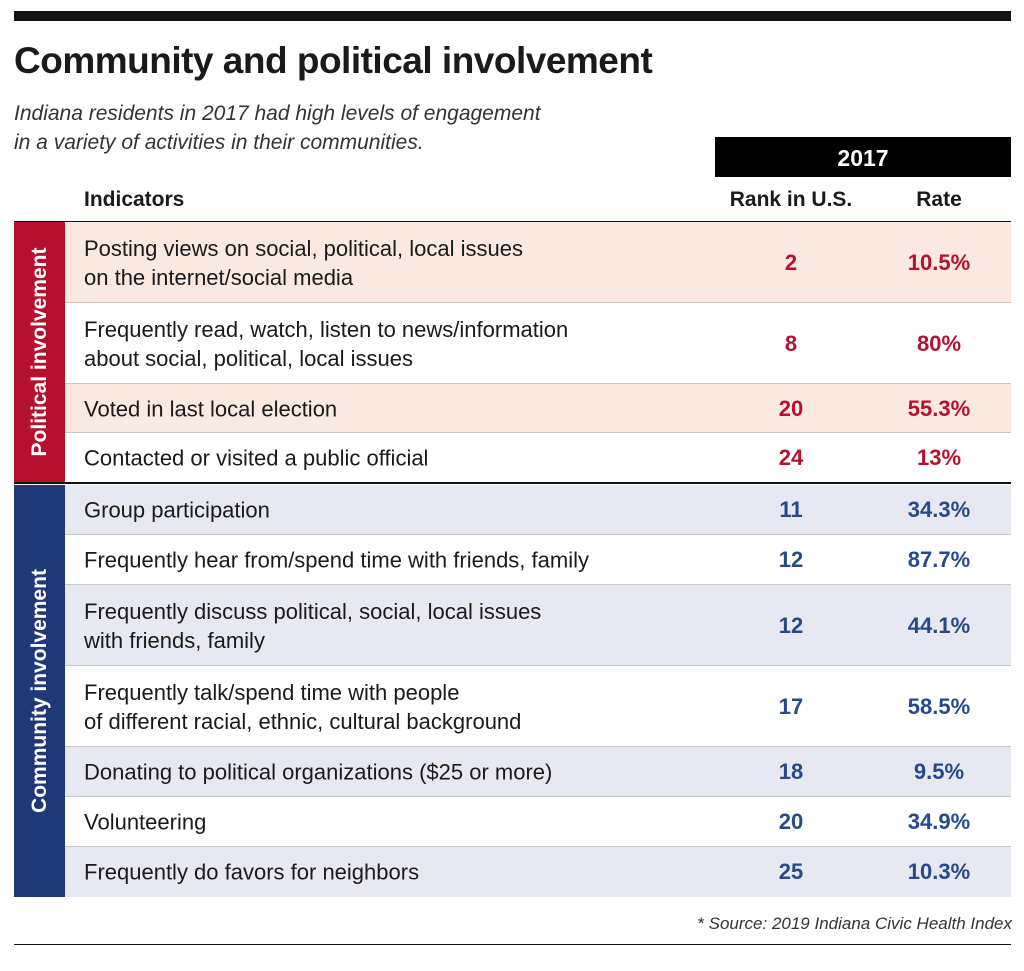 The image size is (1024, 971). I want to click on rank-cell: 18, so click(791, 771).